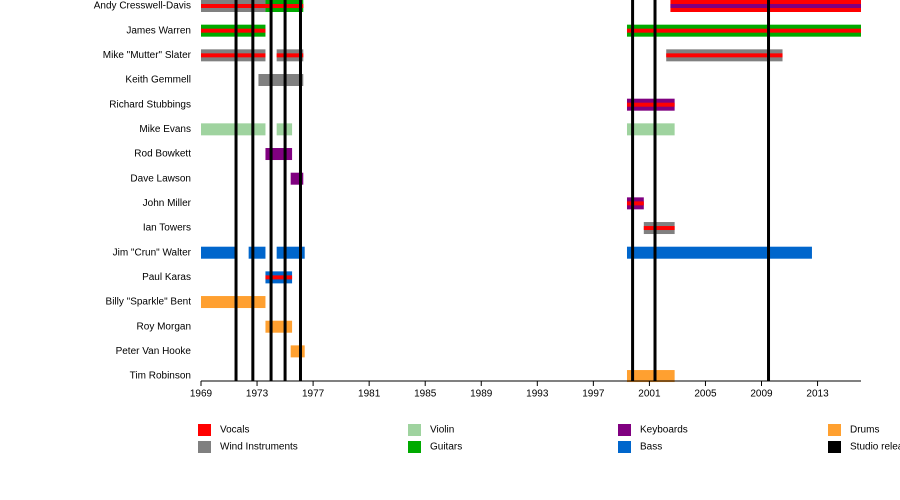  I want to click on member-label: Mike Evans, so click(165, 129).